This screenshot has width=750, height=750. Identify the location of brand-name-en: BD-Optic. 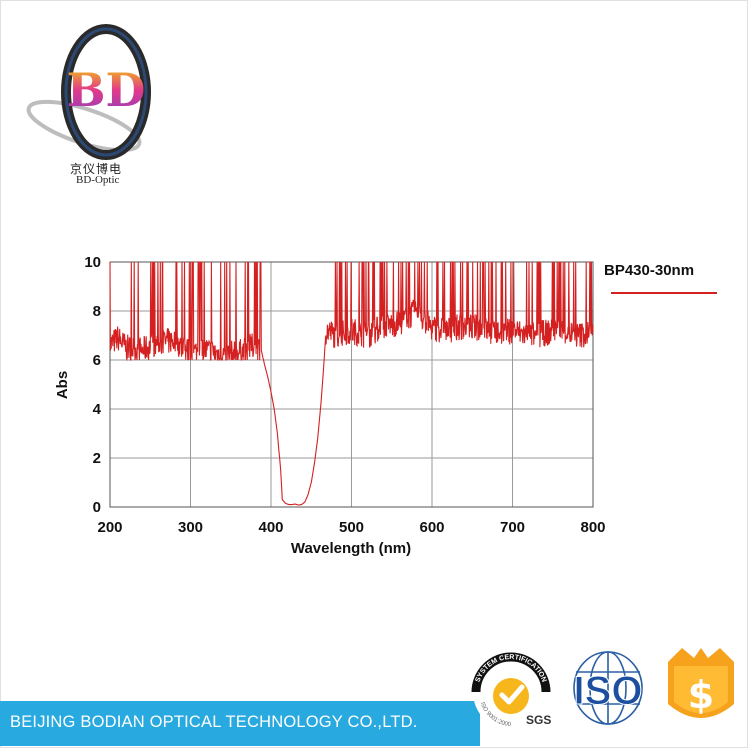
(98, 180).